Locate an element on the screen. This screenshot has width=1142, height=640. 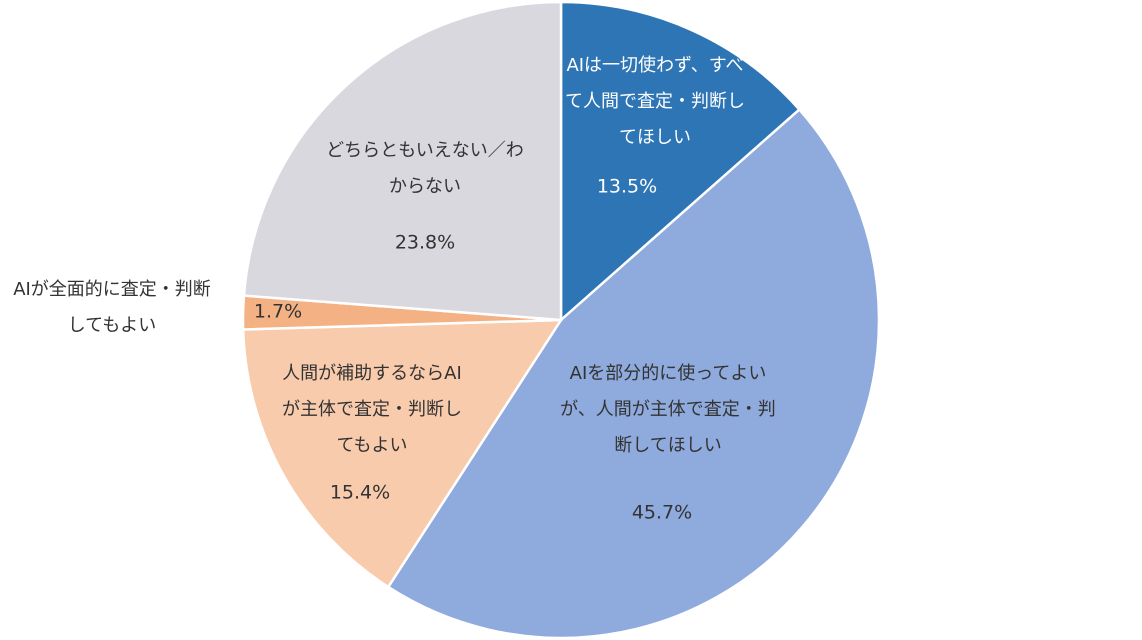
slice-label-box: どちらともいえない／わからない is located at coordinates (425, 168).